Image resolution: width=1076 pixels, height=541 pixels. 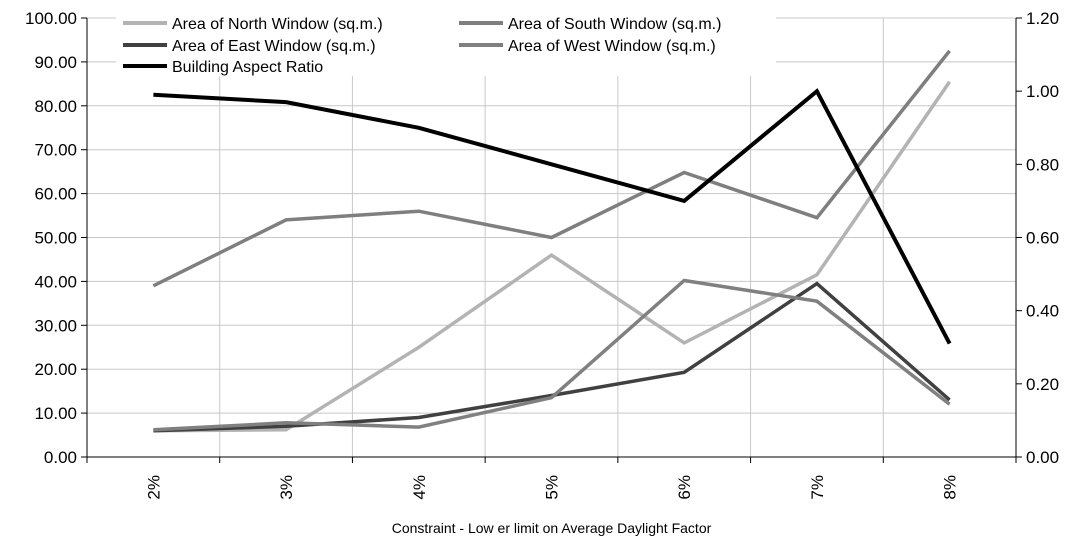 What do you see at coordinates (1042, 238) in the screenshot?
I see `y2-tick-label: 0.60` at bounding box center [1042, 238].